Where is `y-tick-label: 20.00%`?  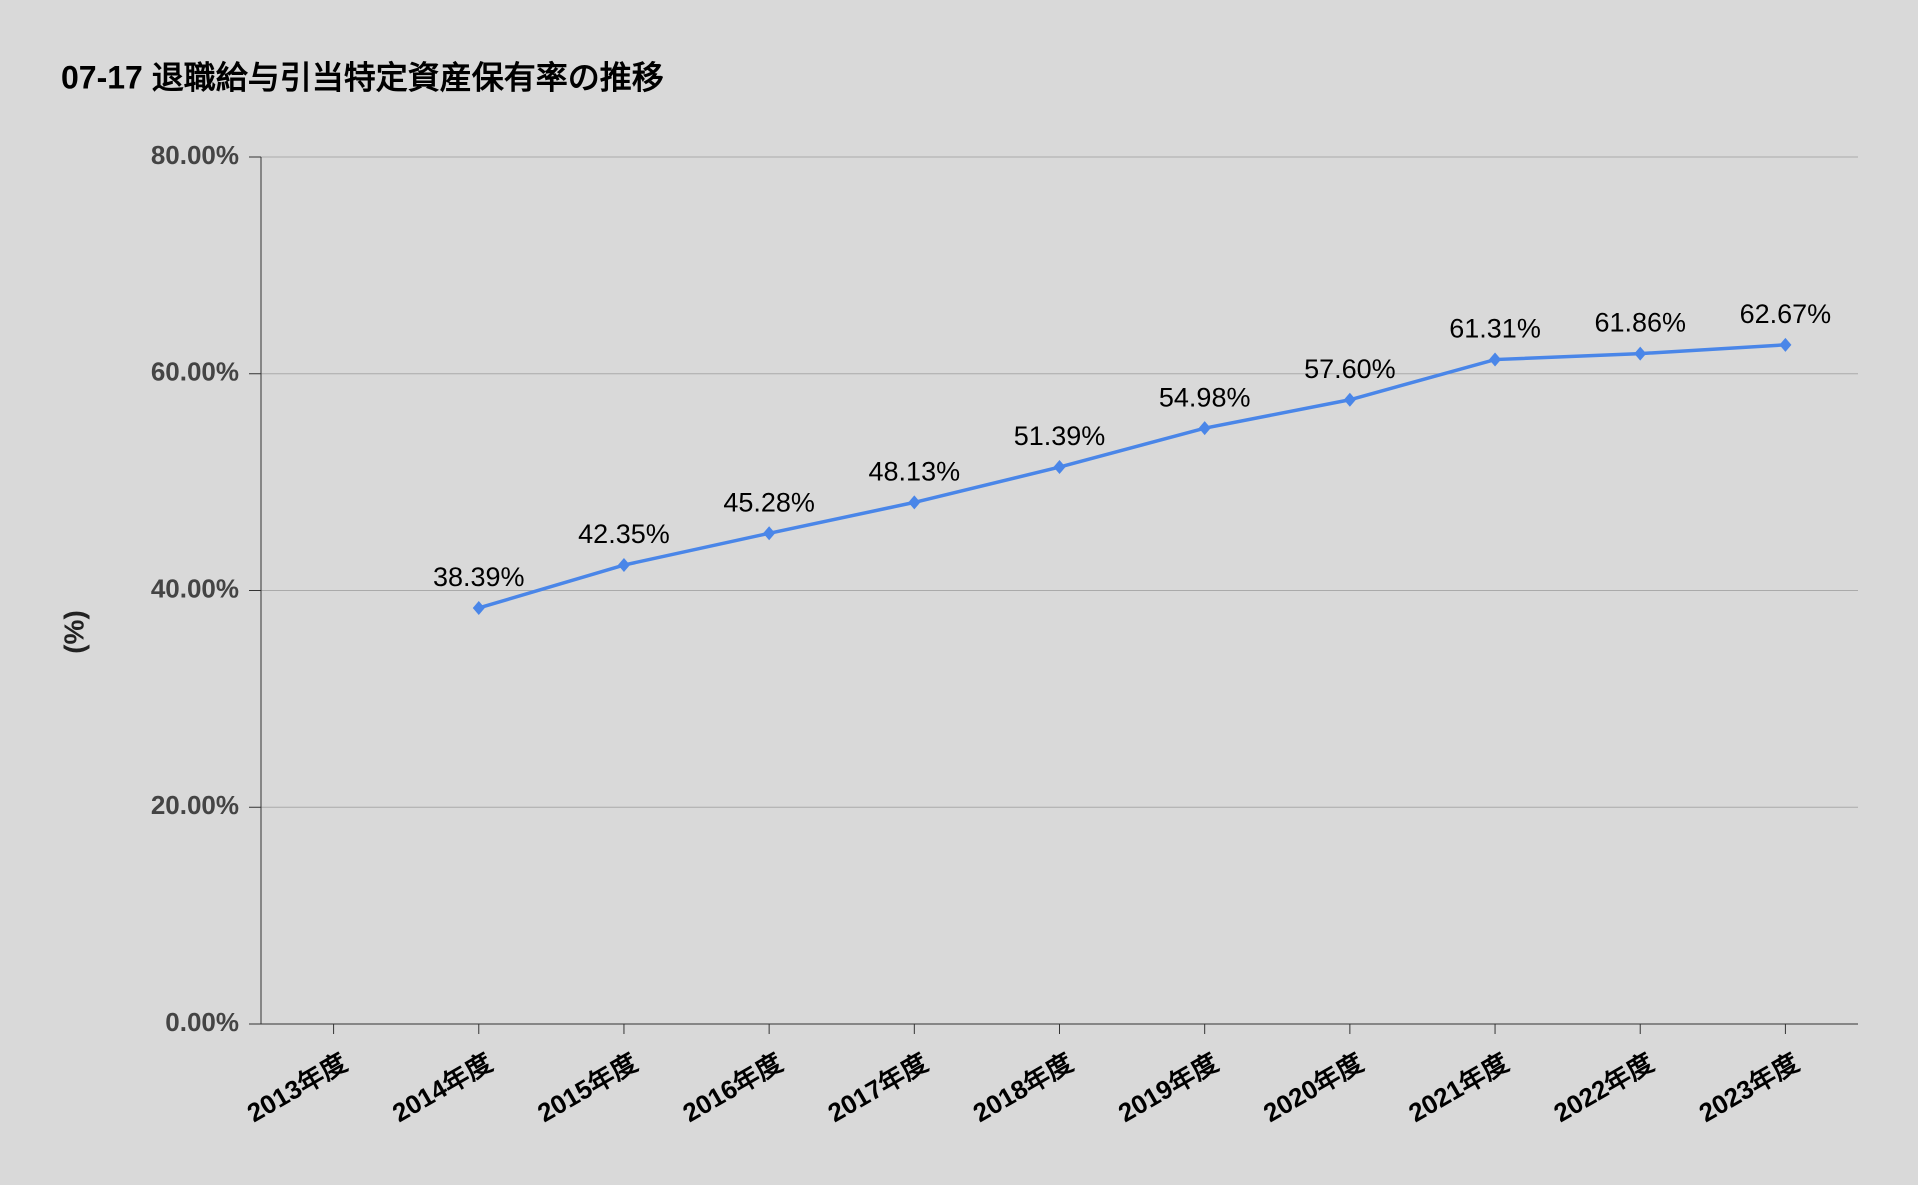 y-tick-label: 20.00% is located at coordinates (195, 805).